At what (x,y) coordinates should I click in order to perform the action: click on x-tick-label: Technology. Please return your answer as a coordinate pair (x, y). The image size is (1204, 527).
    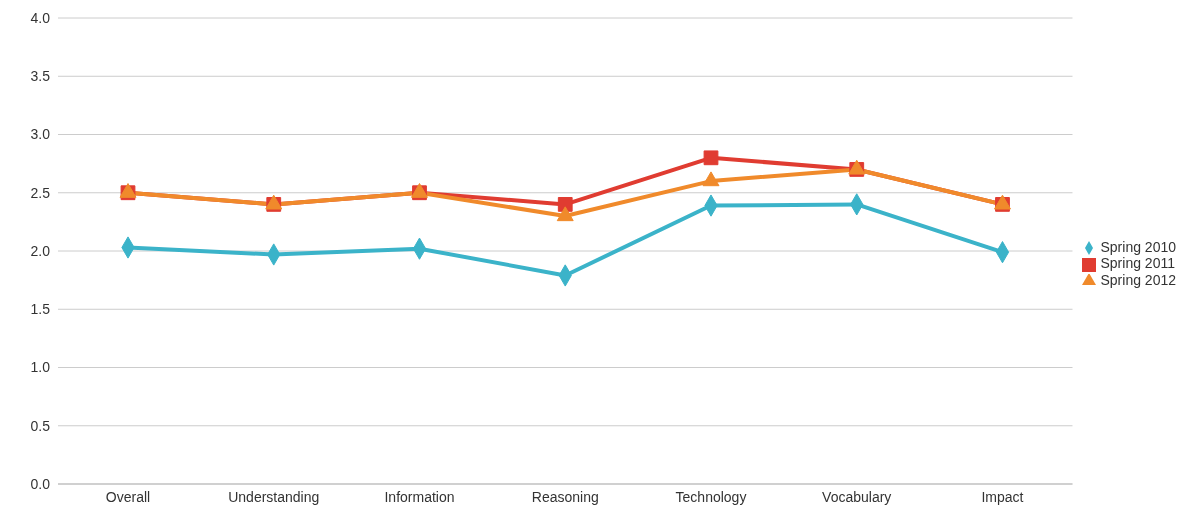
    Looking at the image, I should click on (711, 496).